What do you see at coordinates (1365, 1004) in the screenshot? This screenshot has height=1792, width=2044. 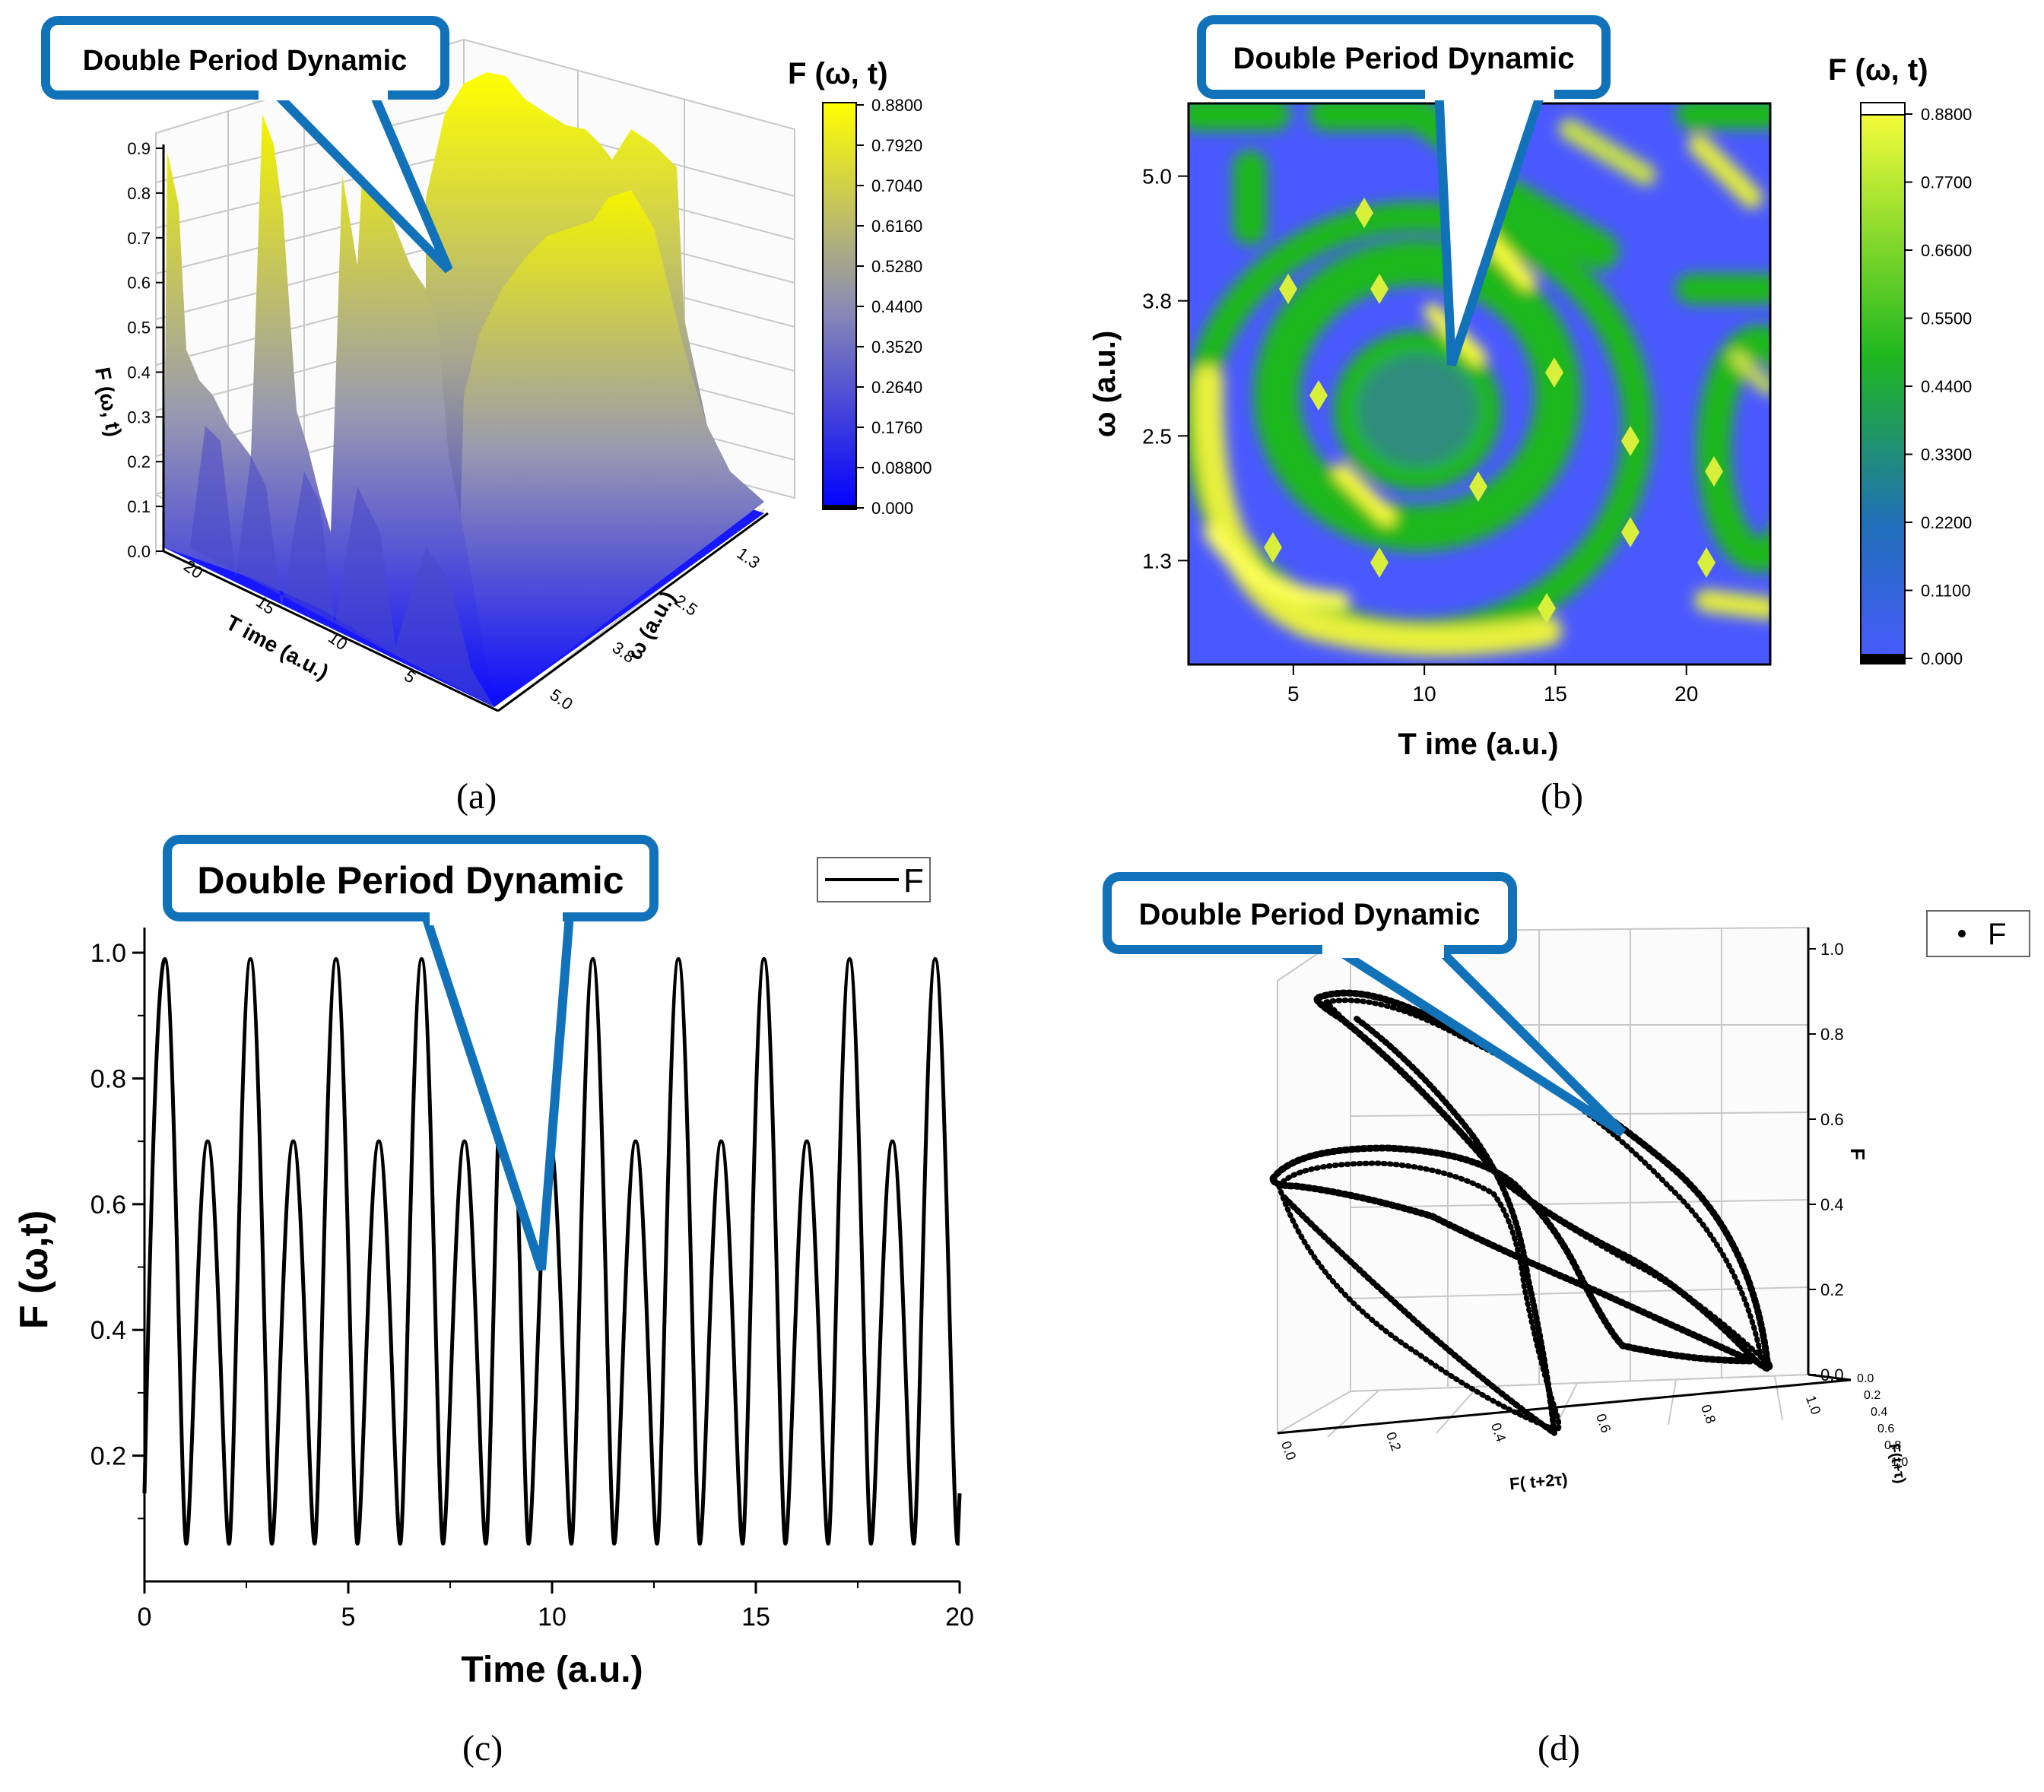 I see `callout-d: Double Period Dynamic` at bounding box center [1365, 1004].